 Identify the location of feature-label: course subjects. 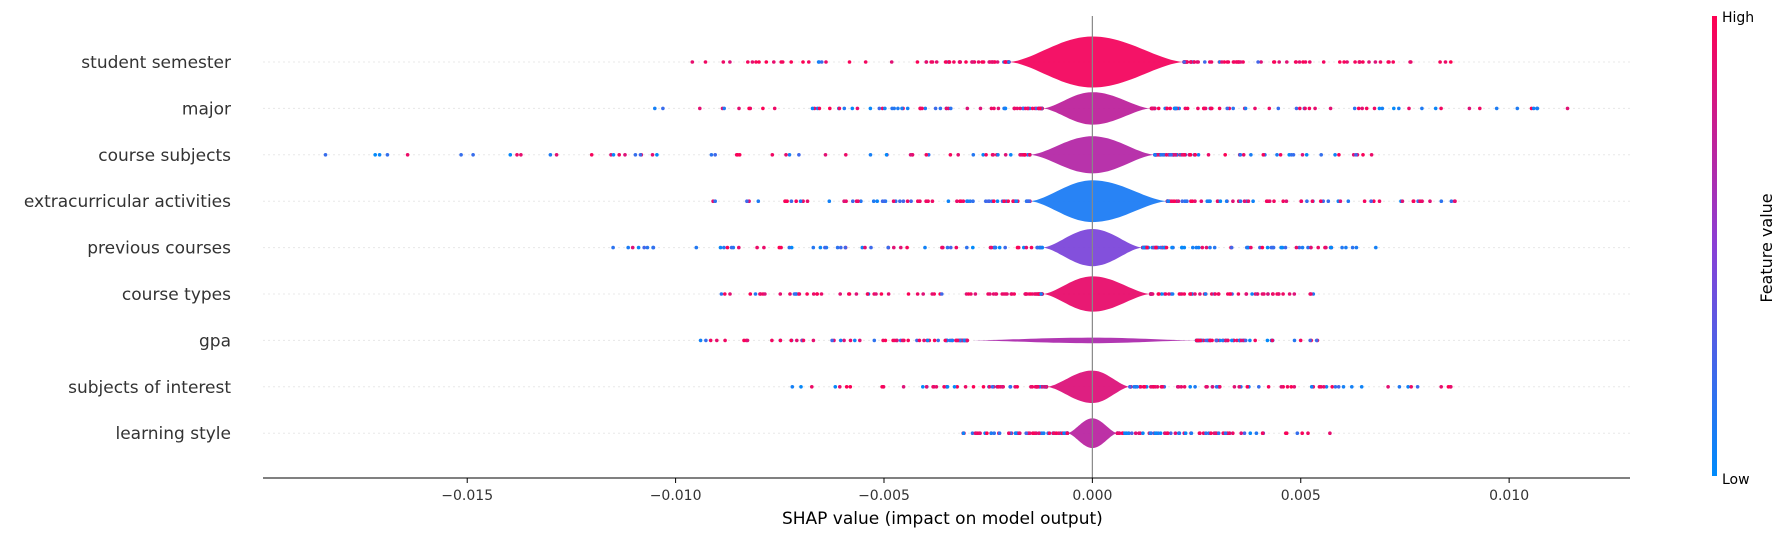
(164, 156).